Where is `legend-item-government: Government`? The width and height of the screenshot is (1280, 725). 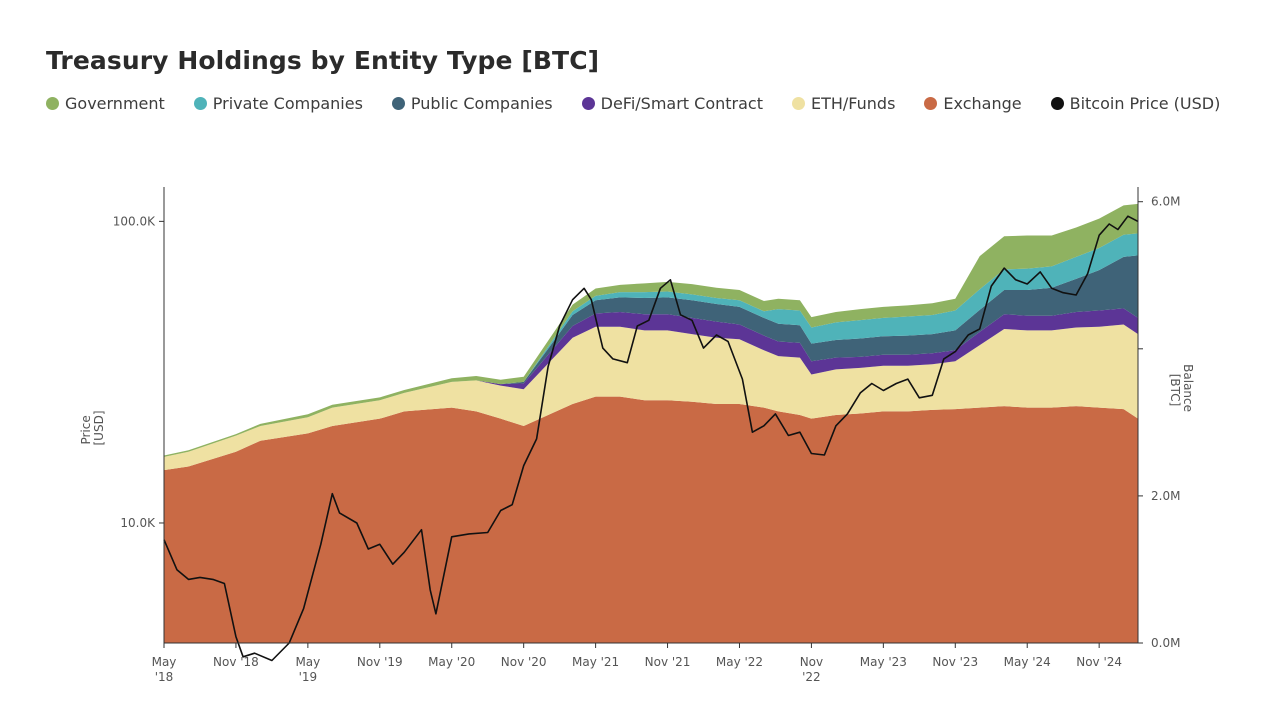
legend-item-government: Government is located at coordinates (105, 103).